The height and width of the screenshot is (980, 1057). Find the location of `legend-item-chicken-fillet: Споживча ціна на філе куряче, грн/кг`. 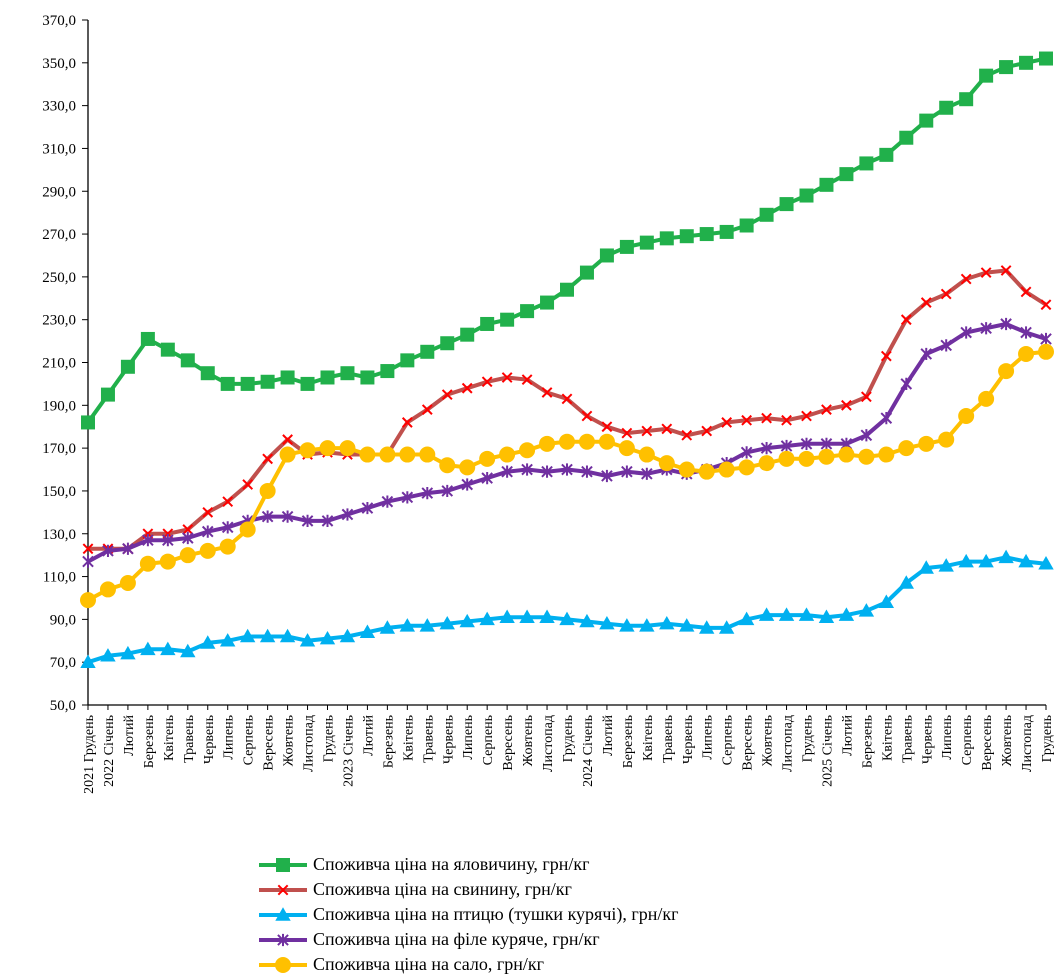

legend-item-chicken-fillet: Споживча ціна на філе куряче, грн/кг is located at coordinates (555, 939).